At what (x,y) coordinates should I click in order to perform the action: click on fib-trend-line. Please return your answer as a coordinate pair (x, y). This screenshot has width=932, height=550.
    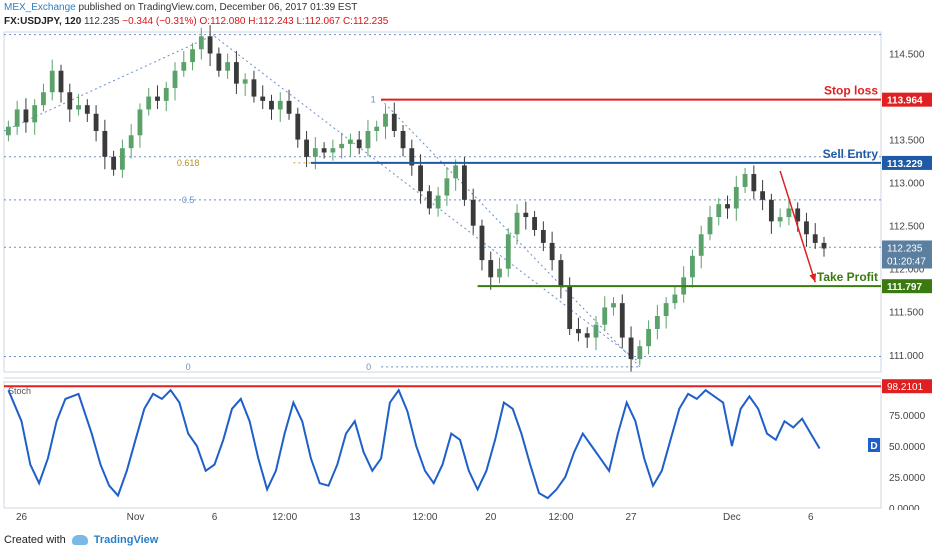
    Looking at the image, I should click on (510, 233).